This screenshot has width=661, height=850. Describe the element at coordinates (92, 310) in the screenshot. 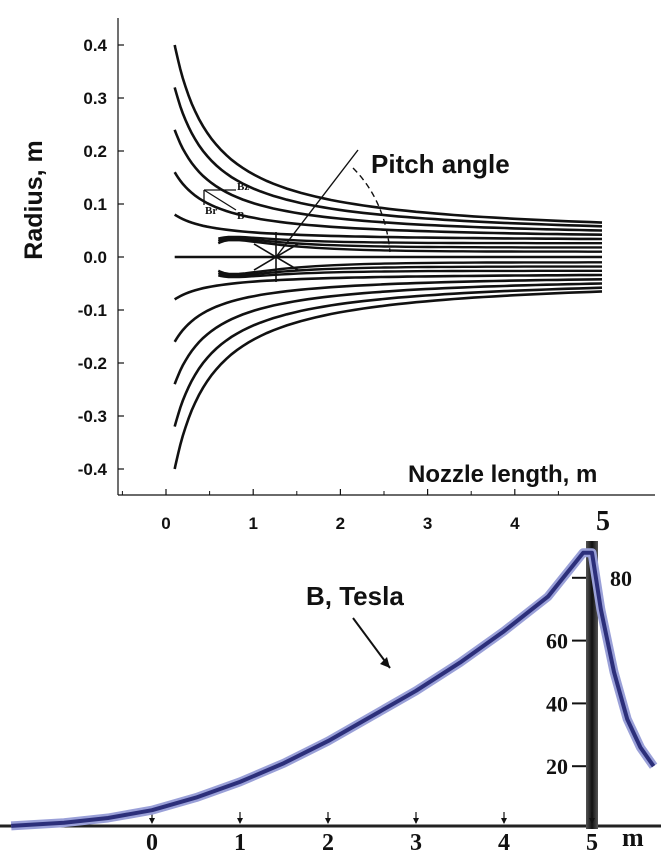

I see `top-y-tick-label: -0.1` at that location.